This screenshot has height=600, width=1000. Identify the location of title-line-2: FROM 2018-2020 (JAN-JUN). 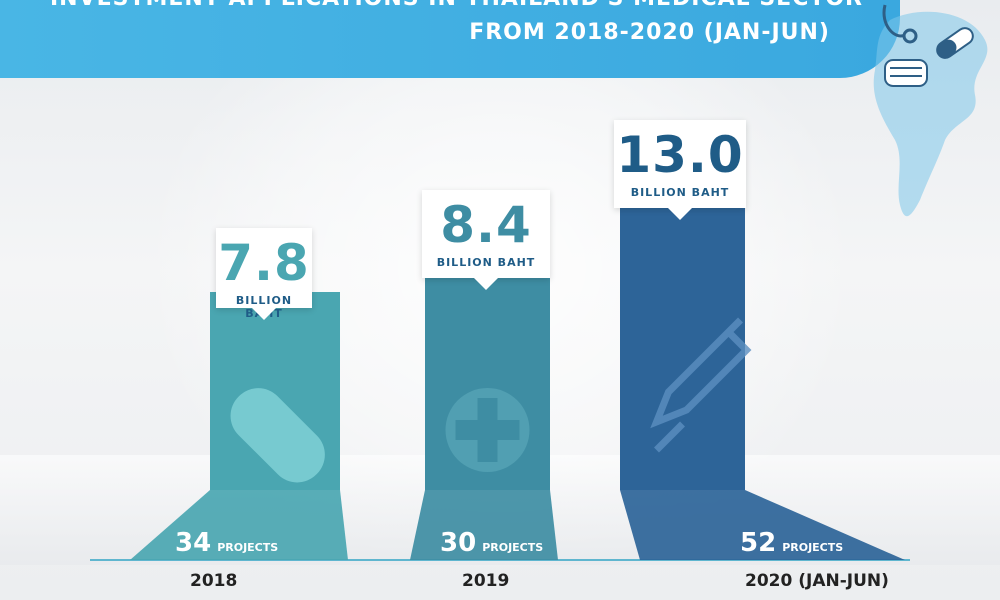
(649, 32).